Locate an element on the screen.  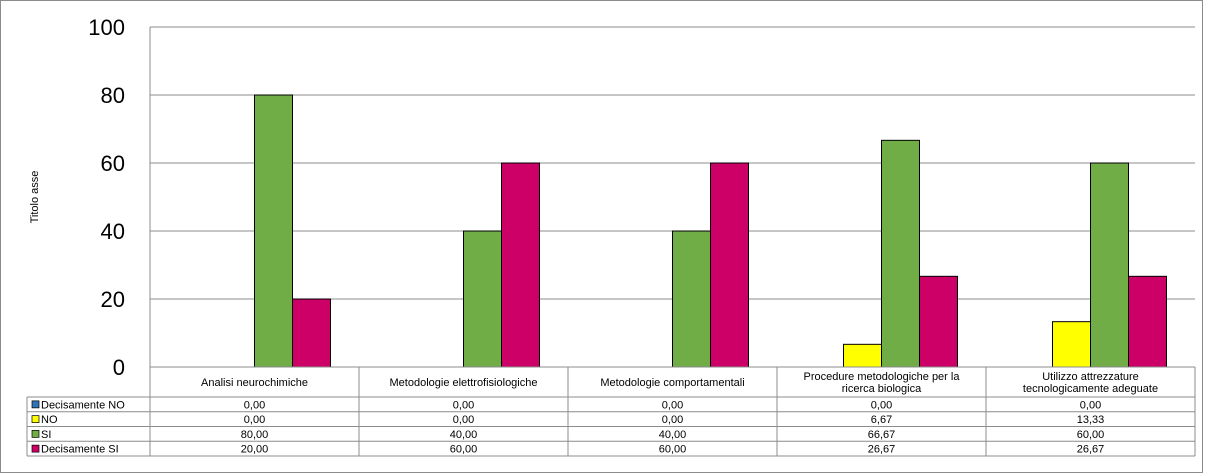
y-tick-label: 40 is located at coordinates (113, 231).